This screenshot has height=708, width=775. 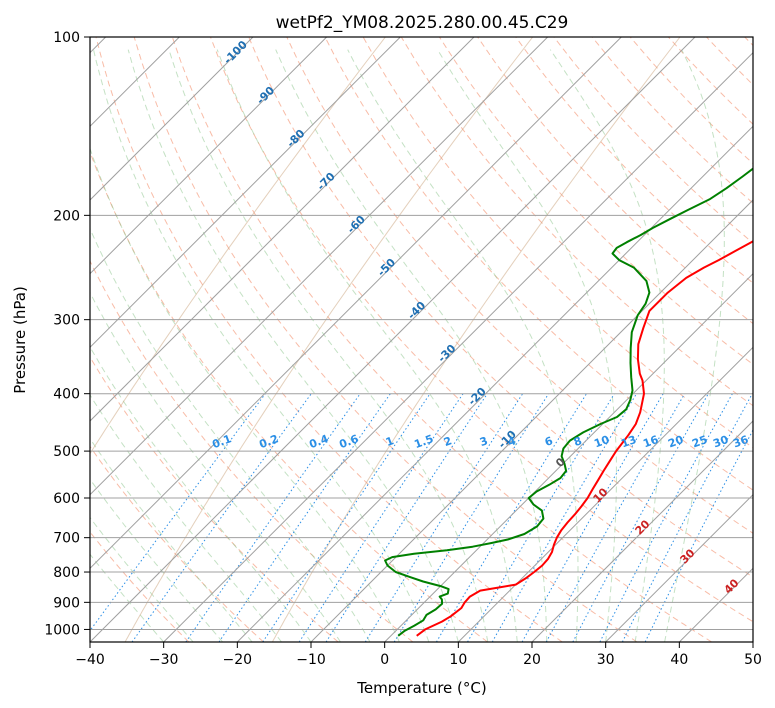 What do you see at coordinates (606, 660) in the screenshot?
I see `x-tick-label: 30` at bounding box center [606, 660].